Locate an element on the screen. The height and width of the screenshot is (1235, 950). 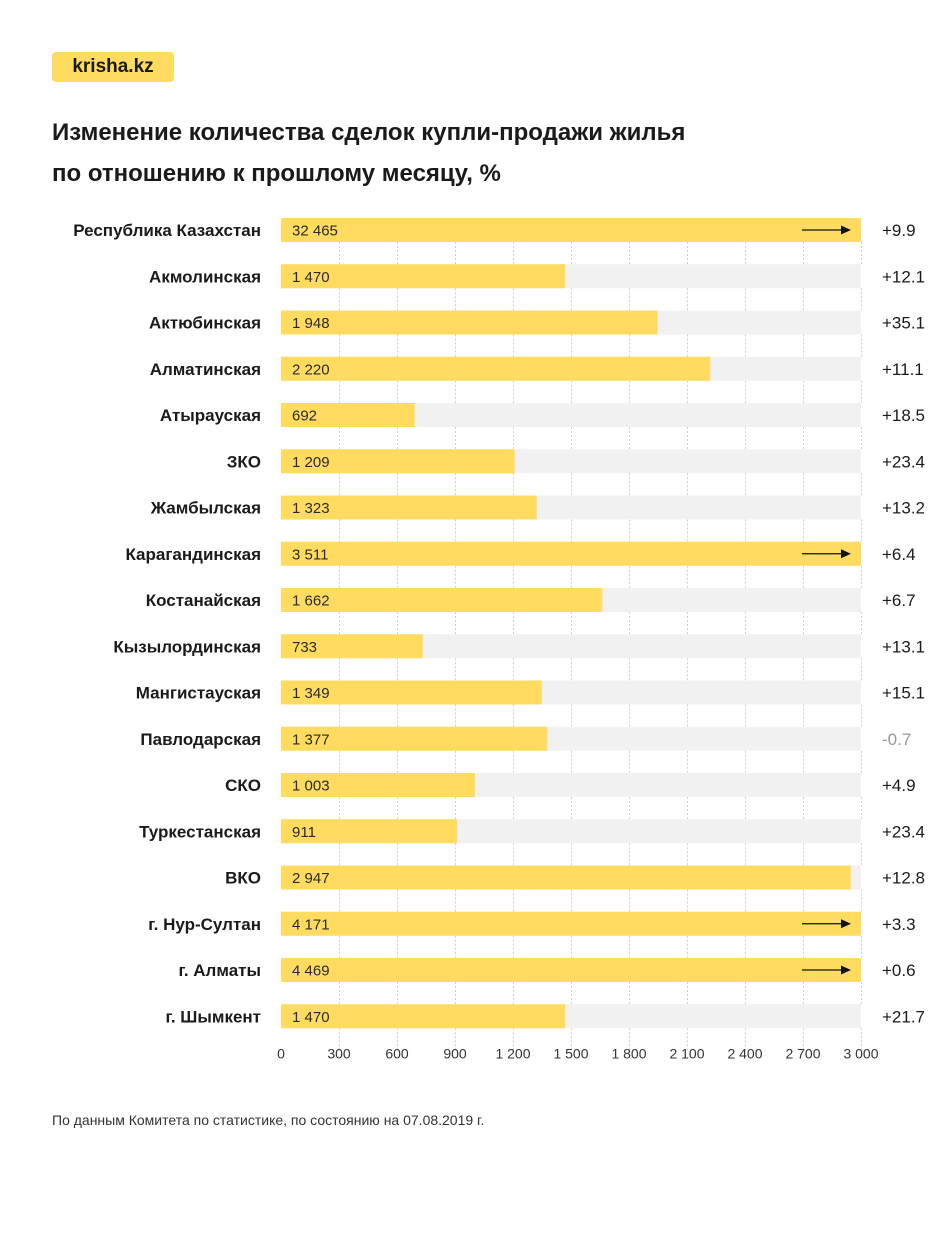
bar-value-label: 1 662 is located at coordinates (311, 601).